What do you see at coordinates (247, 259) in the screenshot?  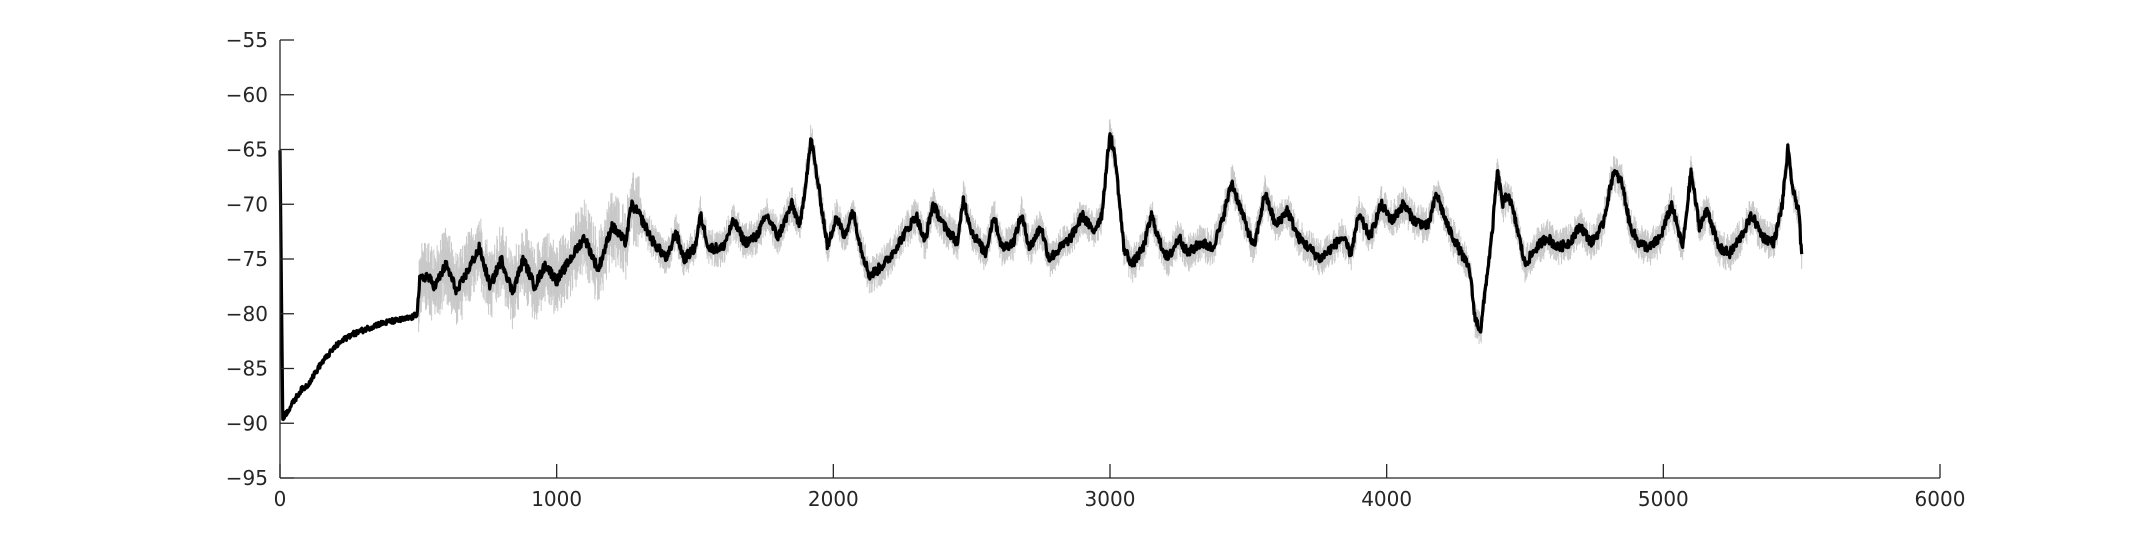 I see `y-tick-label: −75` at bounding box center [247, 259].